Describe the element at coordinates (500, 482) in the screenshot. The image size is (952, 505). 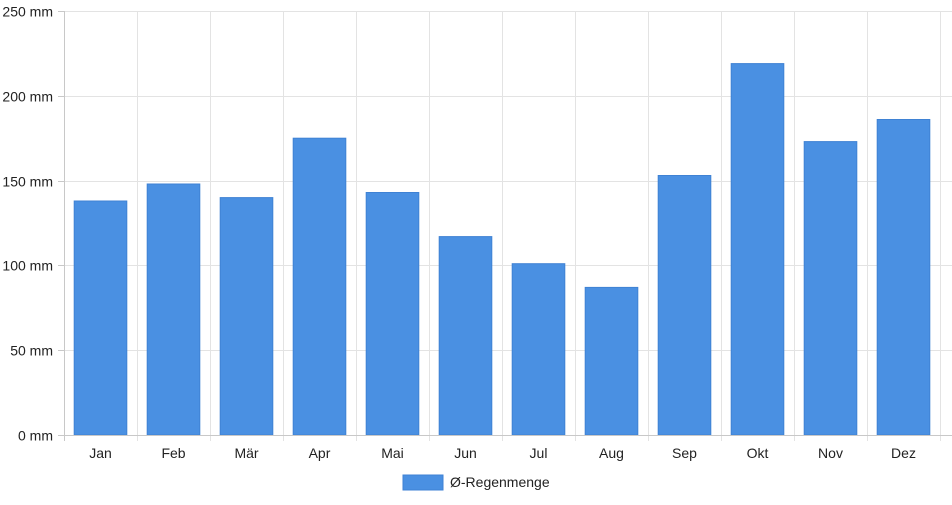
I see `legend-label: Ø-Regenmenge` at that location.